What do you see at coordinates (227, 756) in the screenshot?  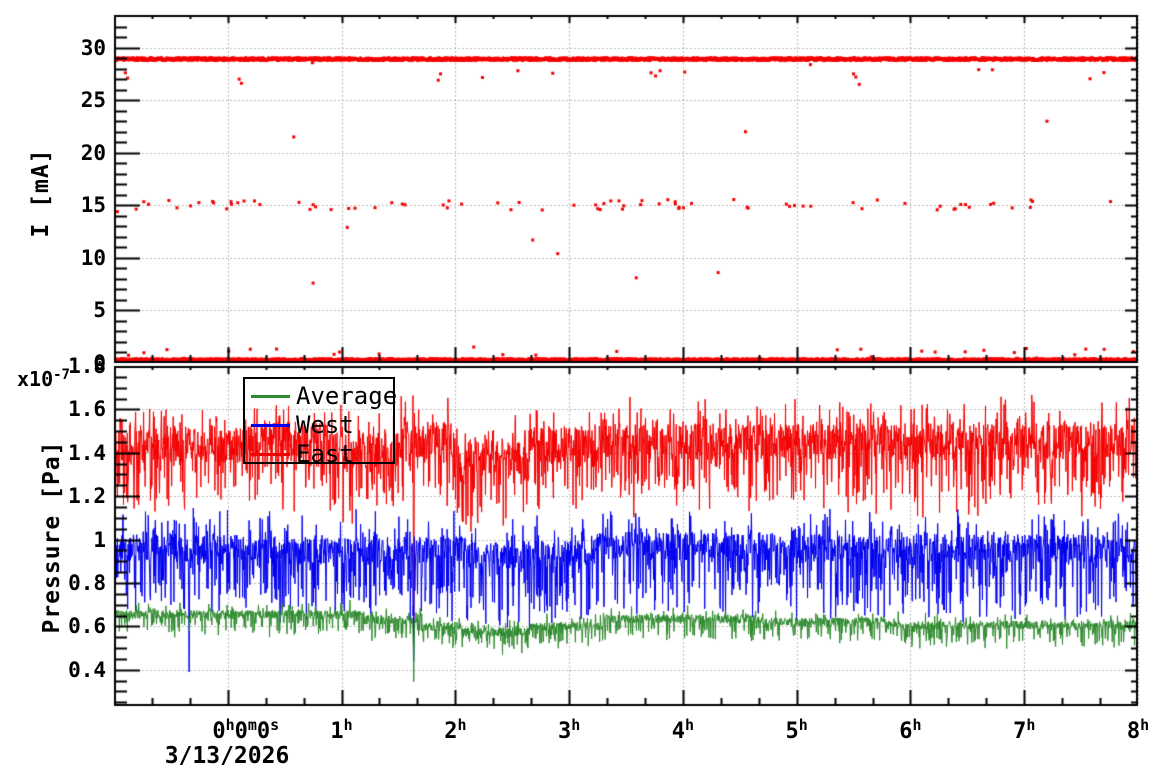 I see `x-axis-date-label: 3/13/2026` at bounding box center [227, 756].